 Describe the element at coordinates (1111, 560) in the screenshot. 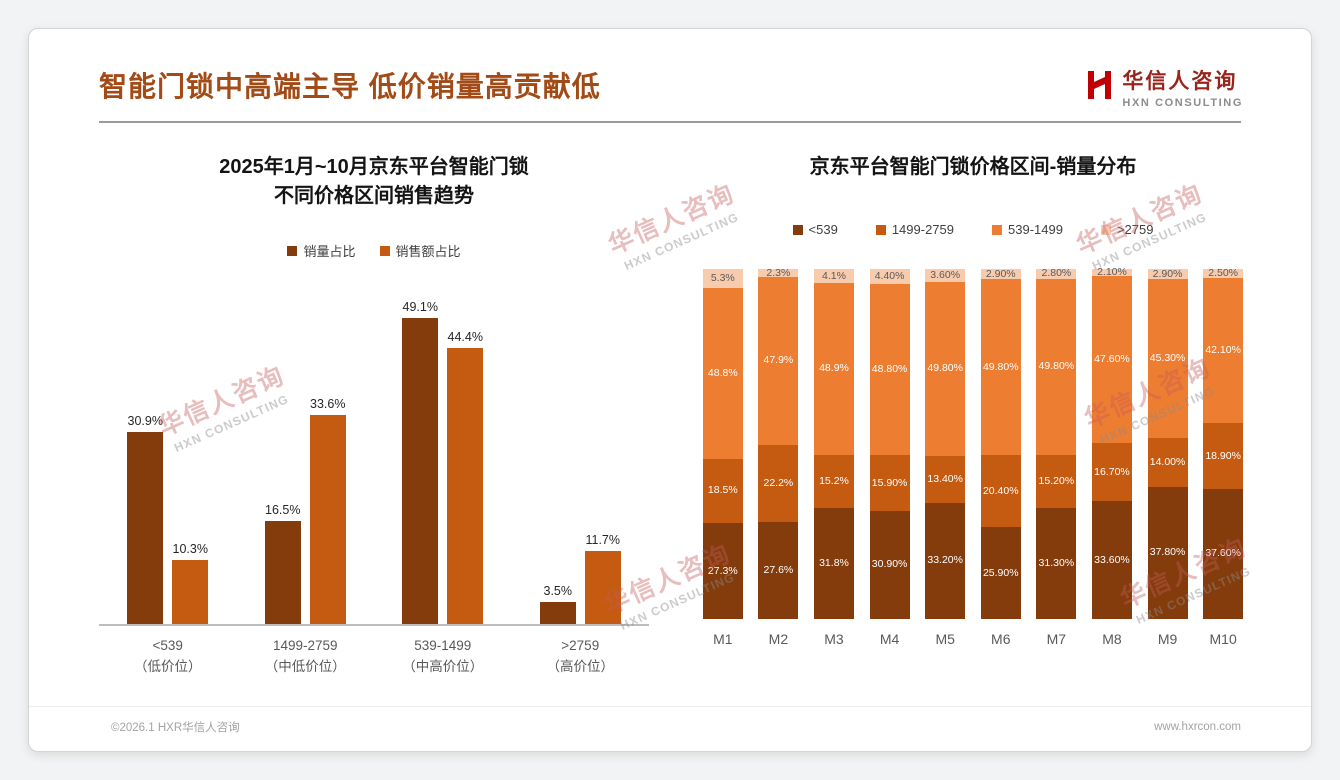

I see `stack-segment: 33.60%` at that location.